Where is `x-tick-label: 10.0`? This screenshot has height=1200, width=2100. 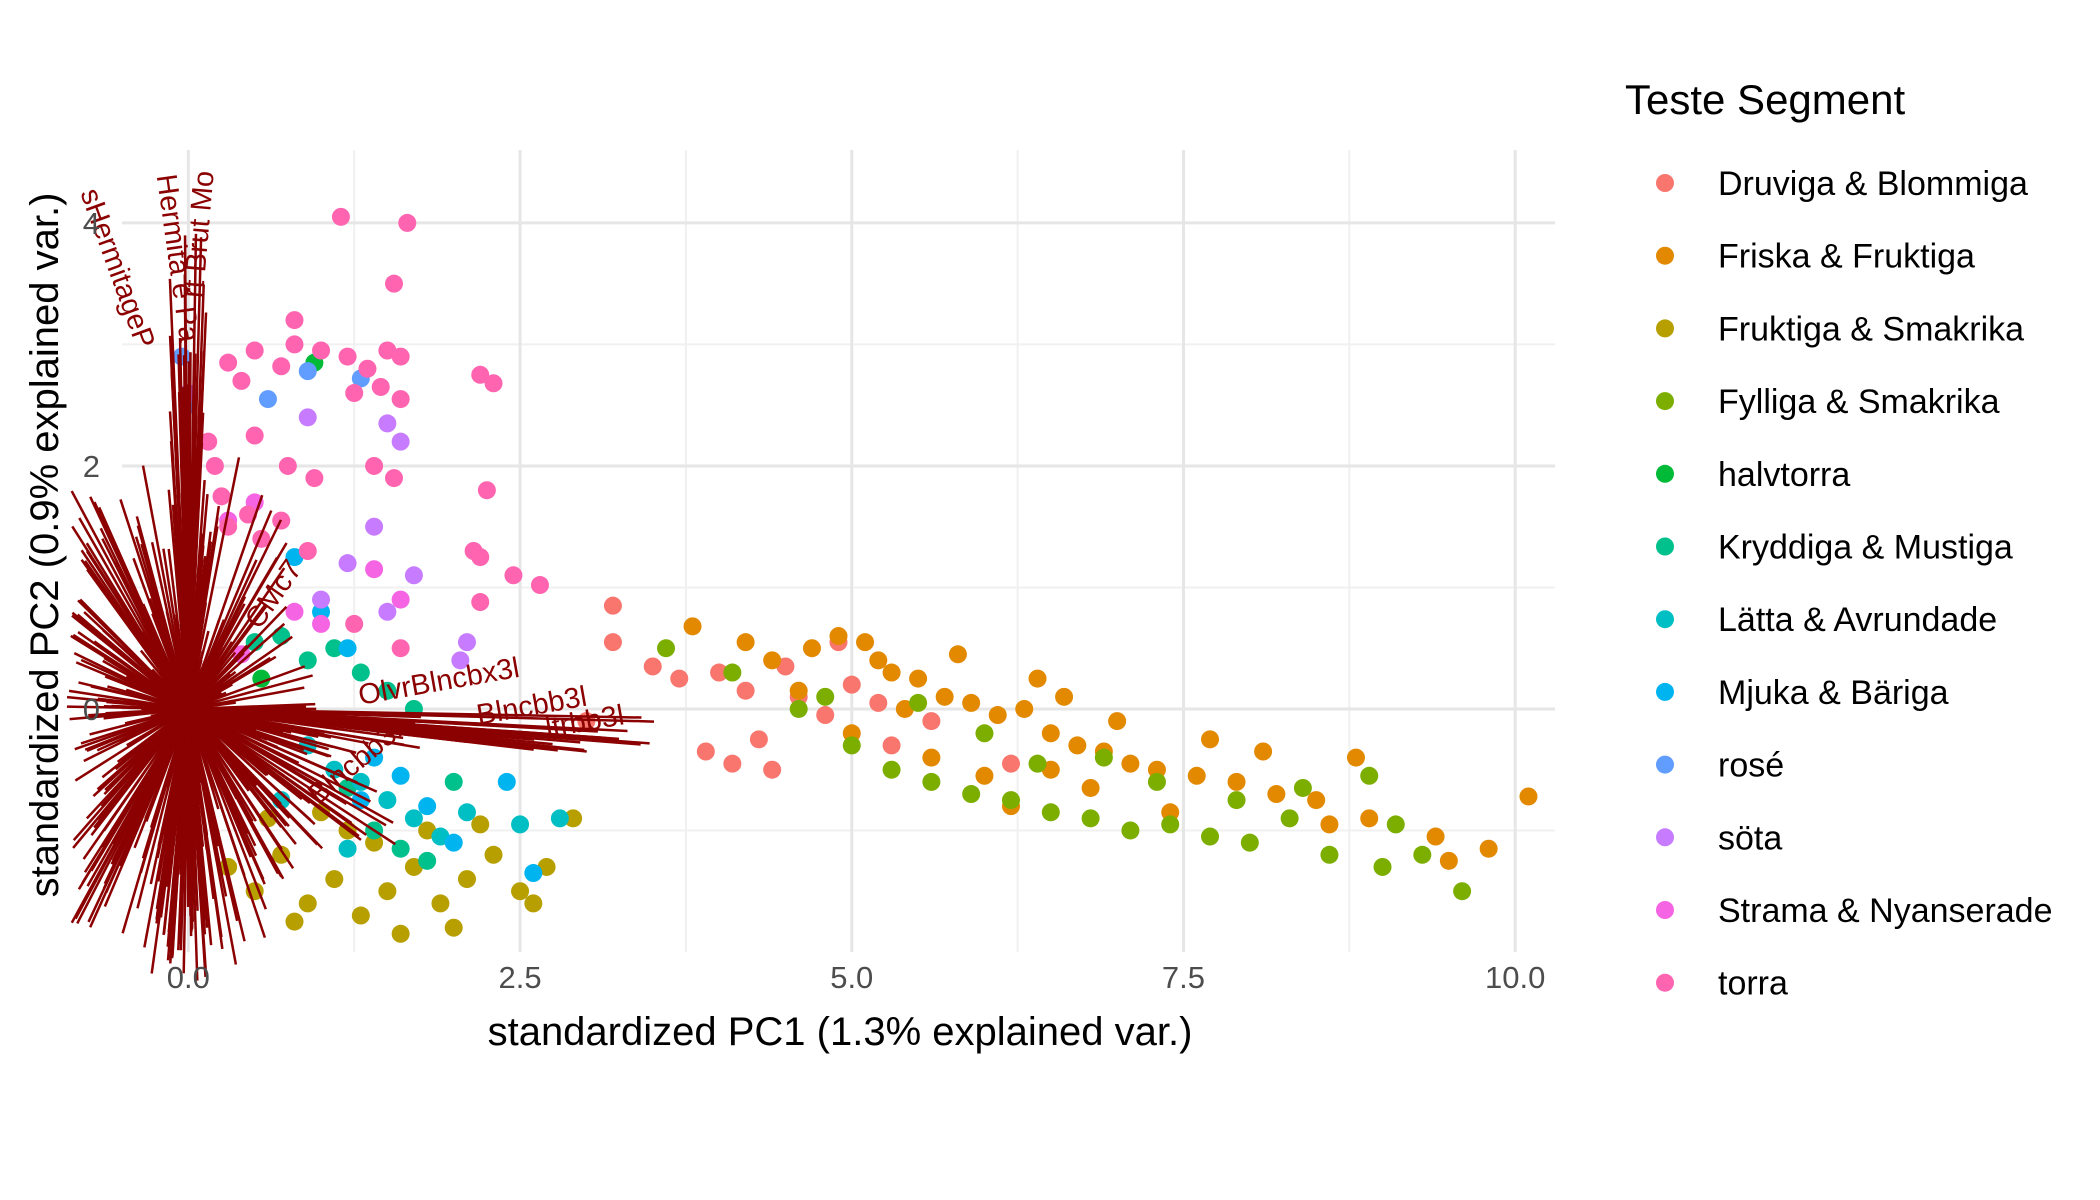 x-tick-label: 10.0 is located at coordinates (1515, 977).